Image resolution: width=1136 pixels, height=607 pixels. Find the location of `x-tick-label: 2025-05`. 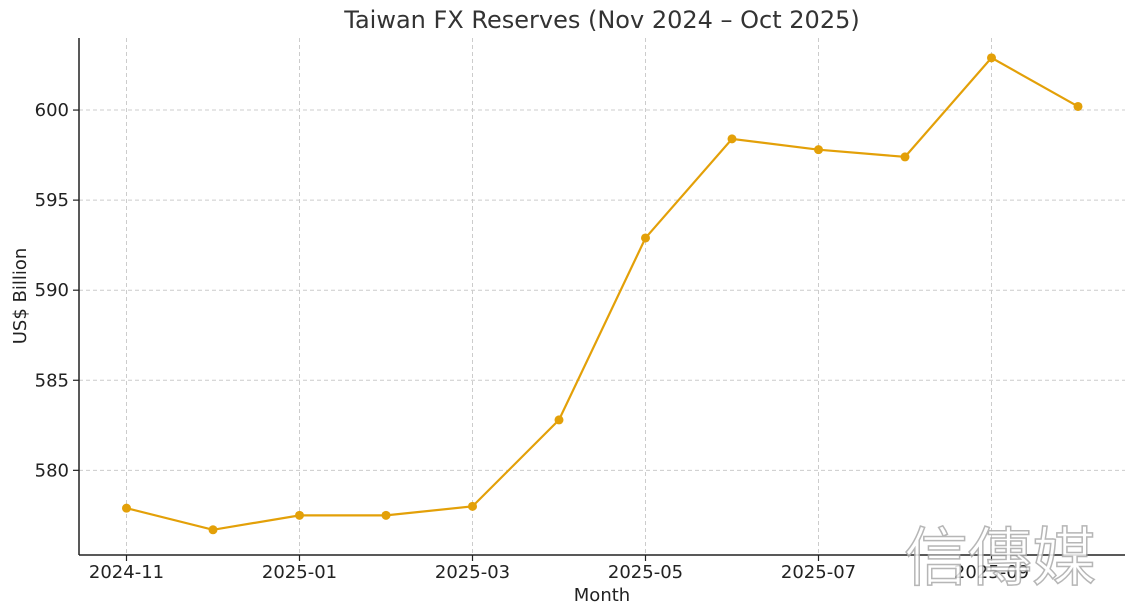

x-tick-label: 2025-05 is located at coordinates (645, 572).